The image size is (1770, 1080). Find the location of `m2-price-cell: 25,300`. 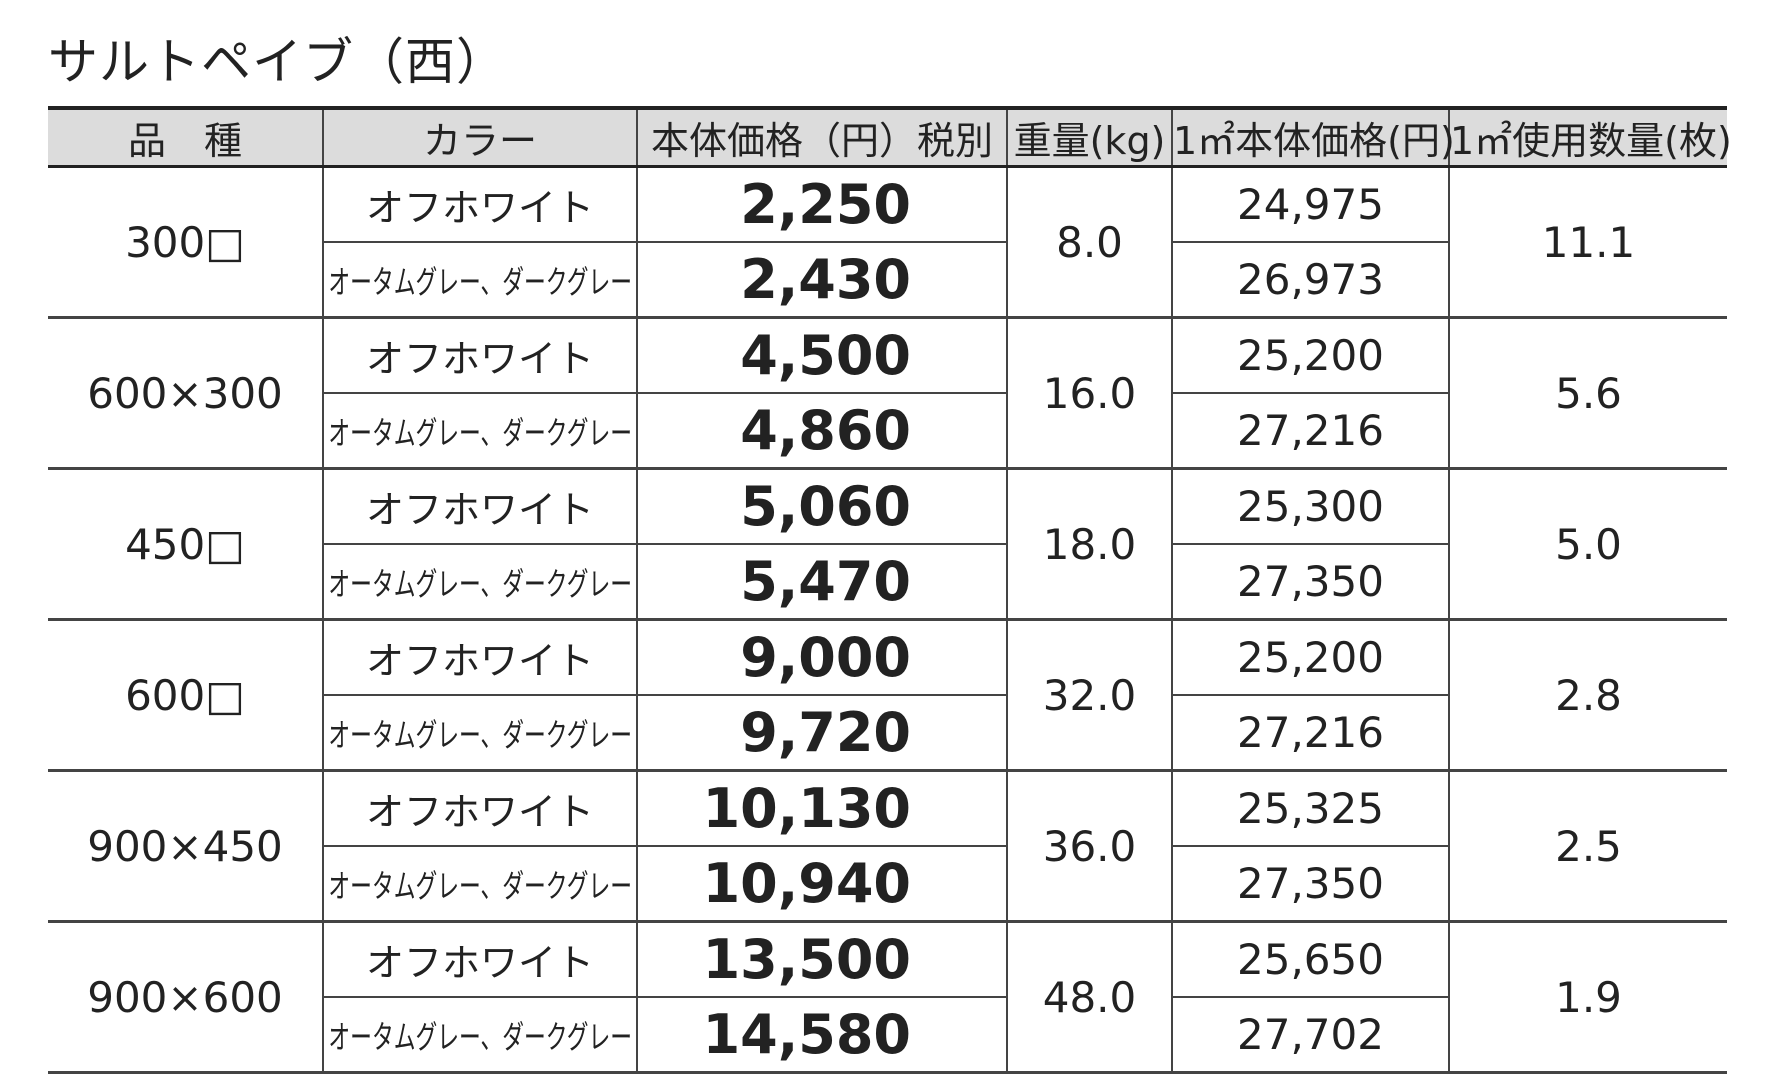

m2-price-cell: 25,300 is located at coordinates (1310, 505).